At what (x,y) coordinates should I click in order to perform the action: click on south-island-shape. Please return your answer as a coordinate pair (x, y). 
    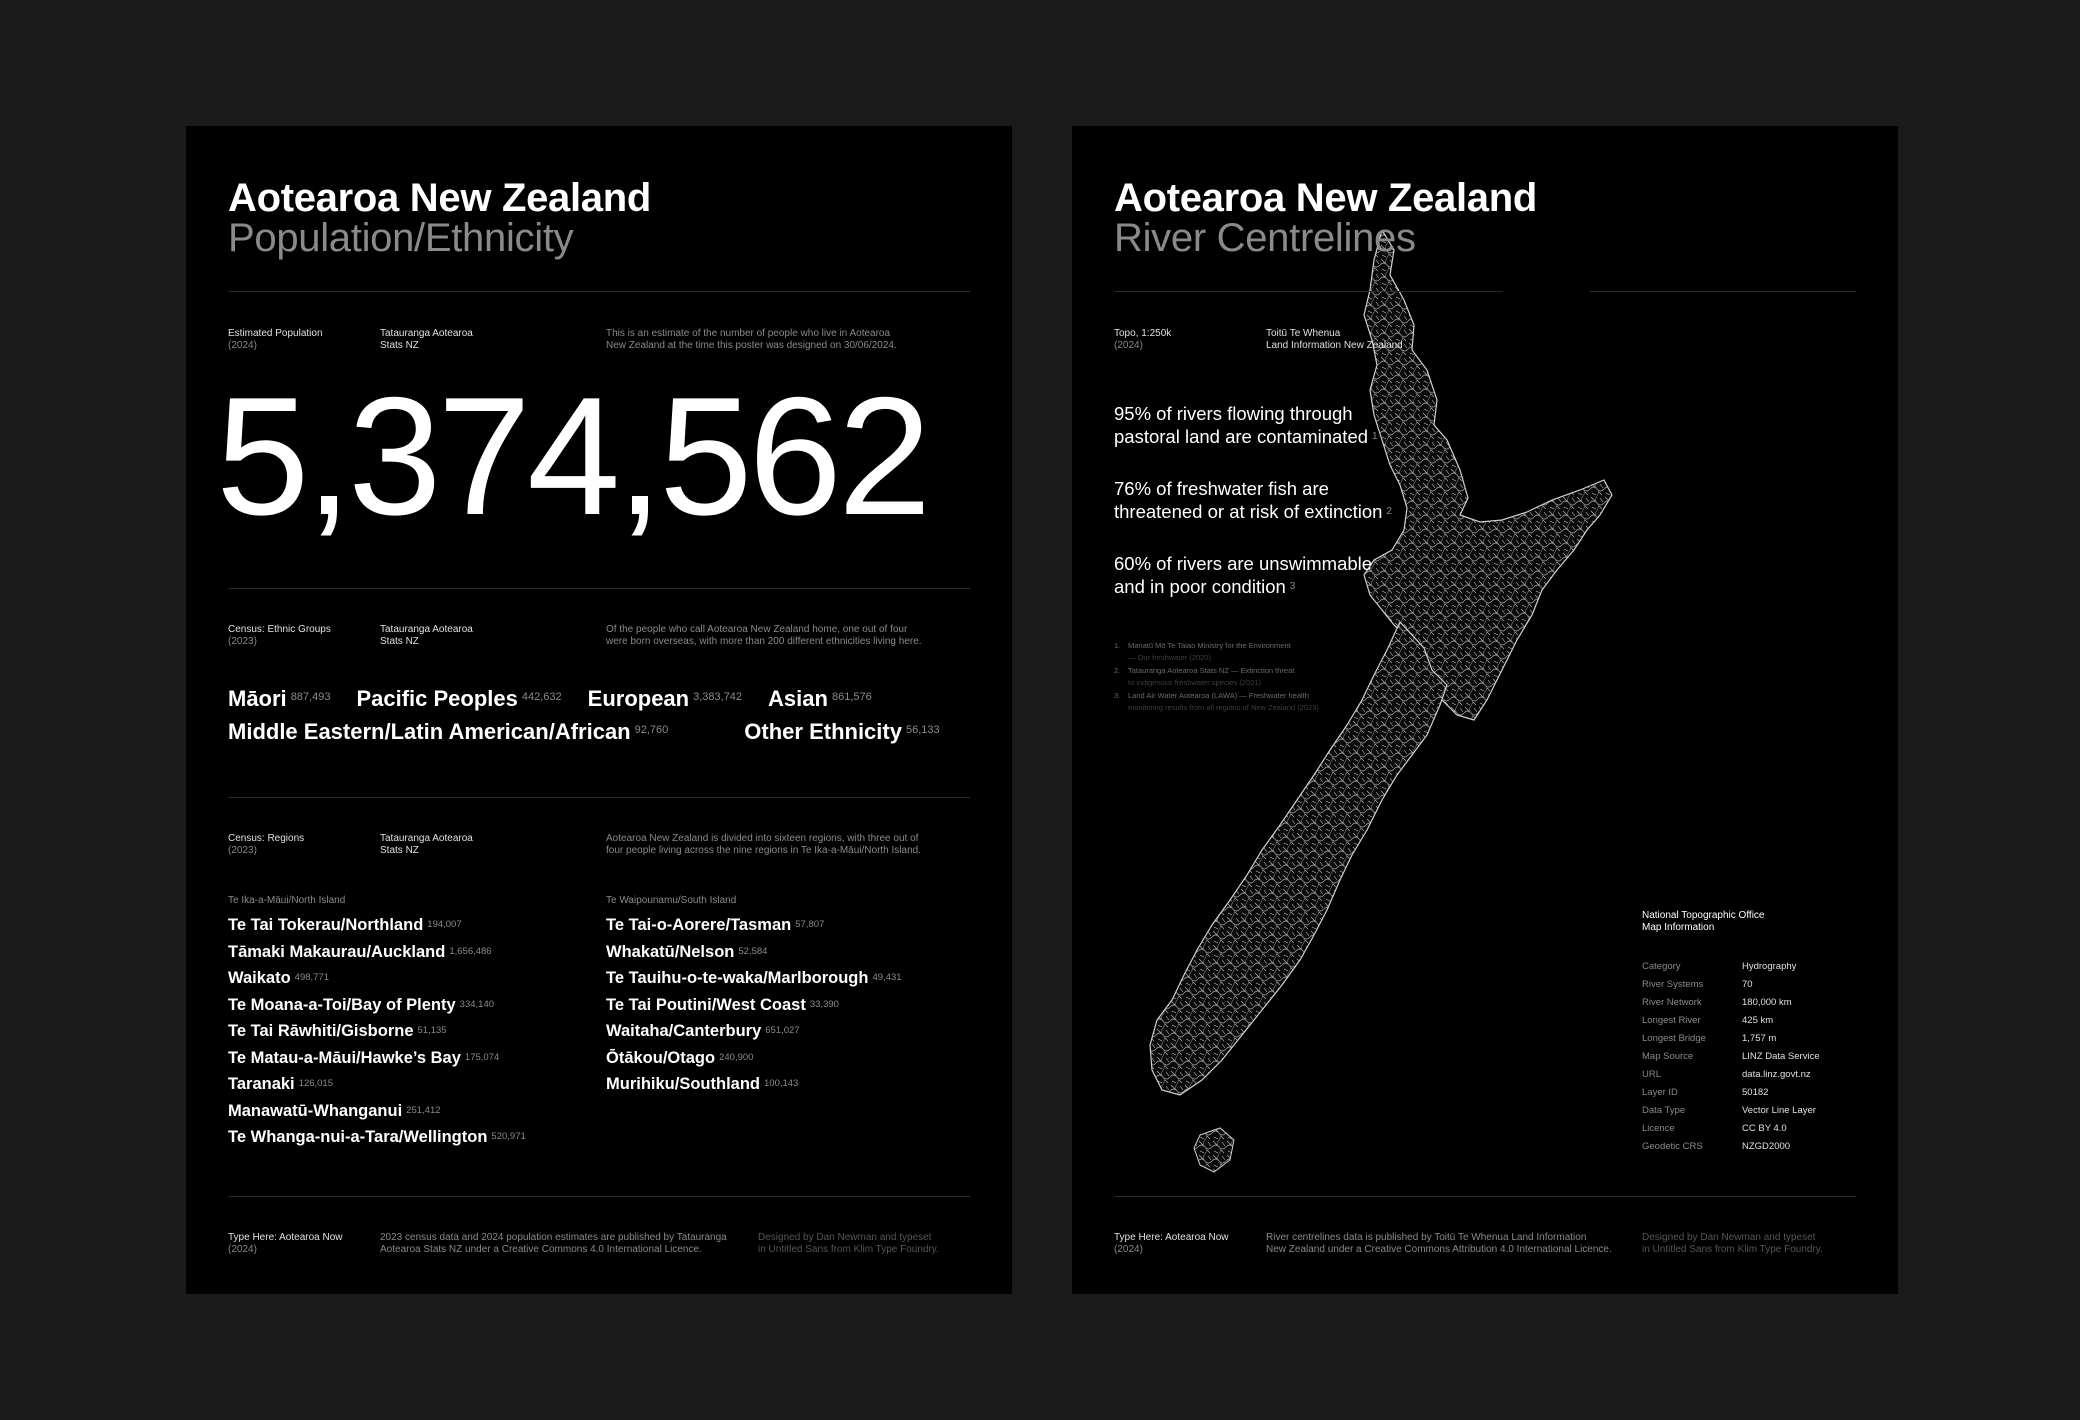
    Looking at the image, I should click on (1298, 858).